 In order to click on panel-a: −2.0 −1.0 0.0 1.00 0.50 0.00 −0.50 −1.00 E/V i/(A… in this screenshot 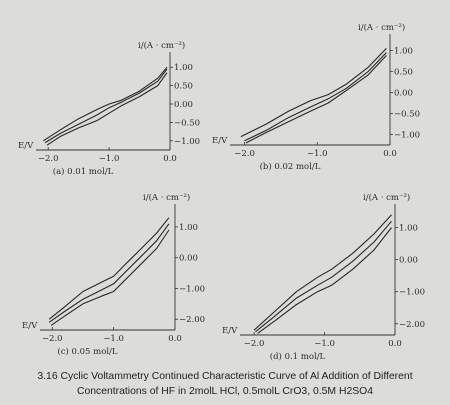, I will do `click(109, 108)`.